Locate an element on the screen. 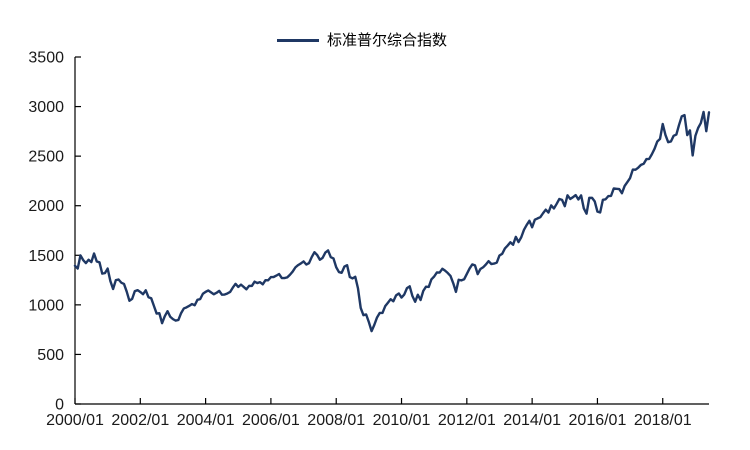 The width and height of the screenshot is (750, 450). y-tick-label: 3000 is located at coordinates (46, 107).